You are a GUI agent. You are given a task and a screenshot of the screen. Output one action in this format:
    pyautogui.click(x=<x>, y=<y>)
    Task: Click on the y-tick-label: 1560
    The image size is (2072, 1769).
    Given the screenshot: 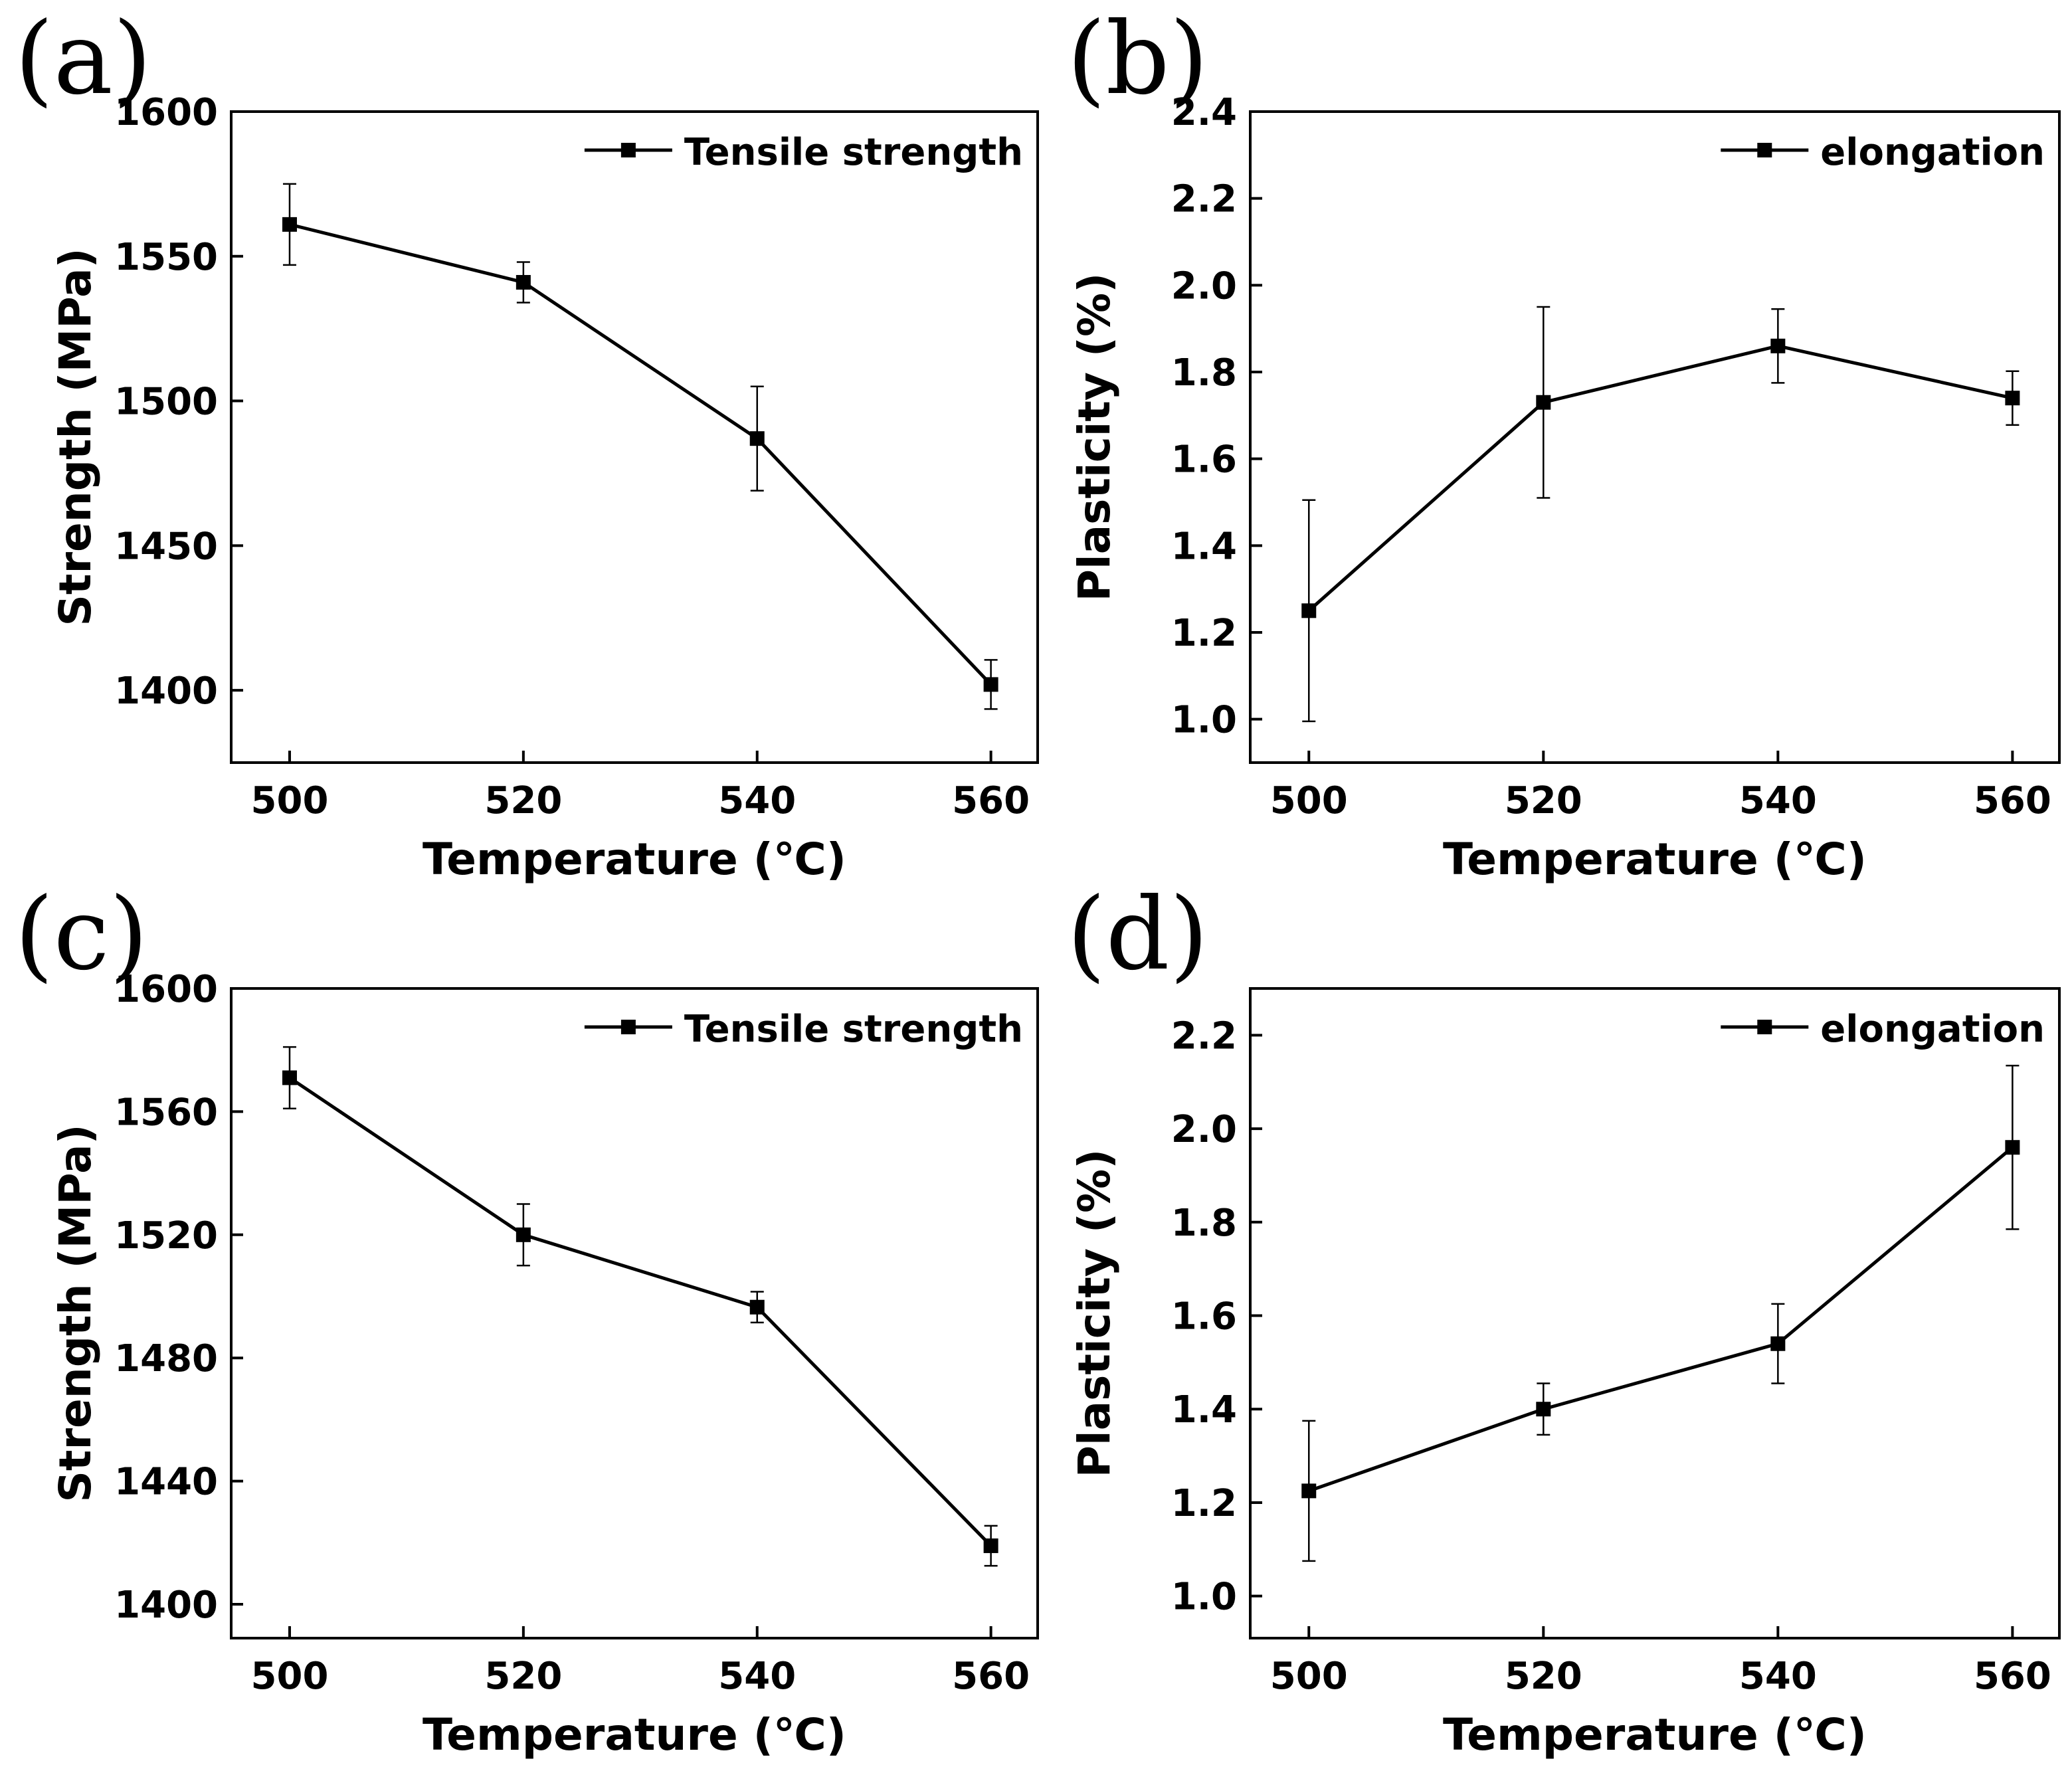 What is the action you would take?
    pyautogui.click(x=166, y=1112)
    